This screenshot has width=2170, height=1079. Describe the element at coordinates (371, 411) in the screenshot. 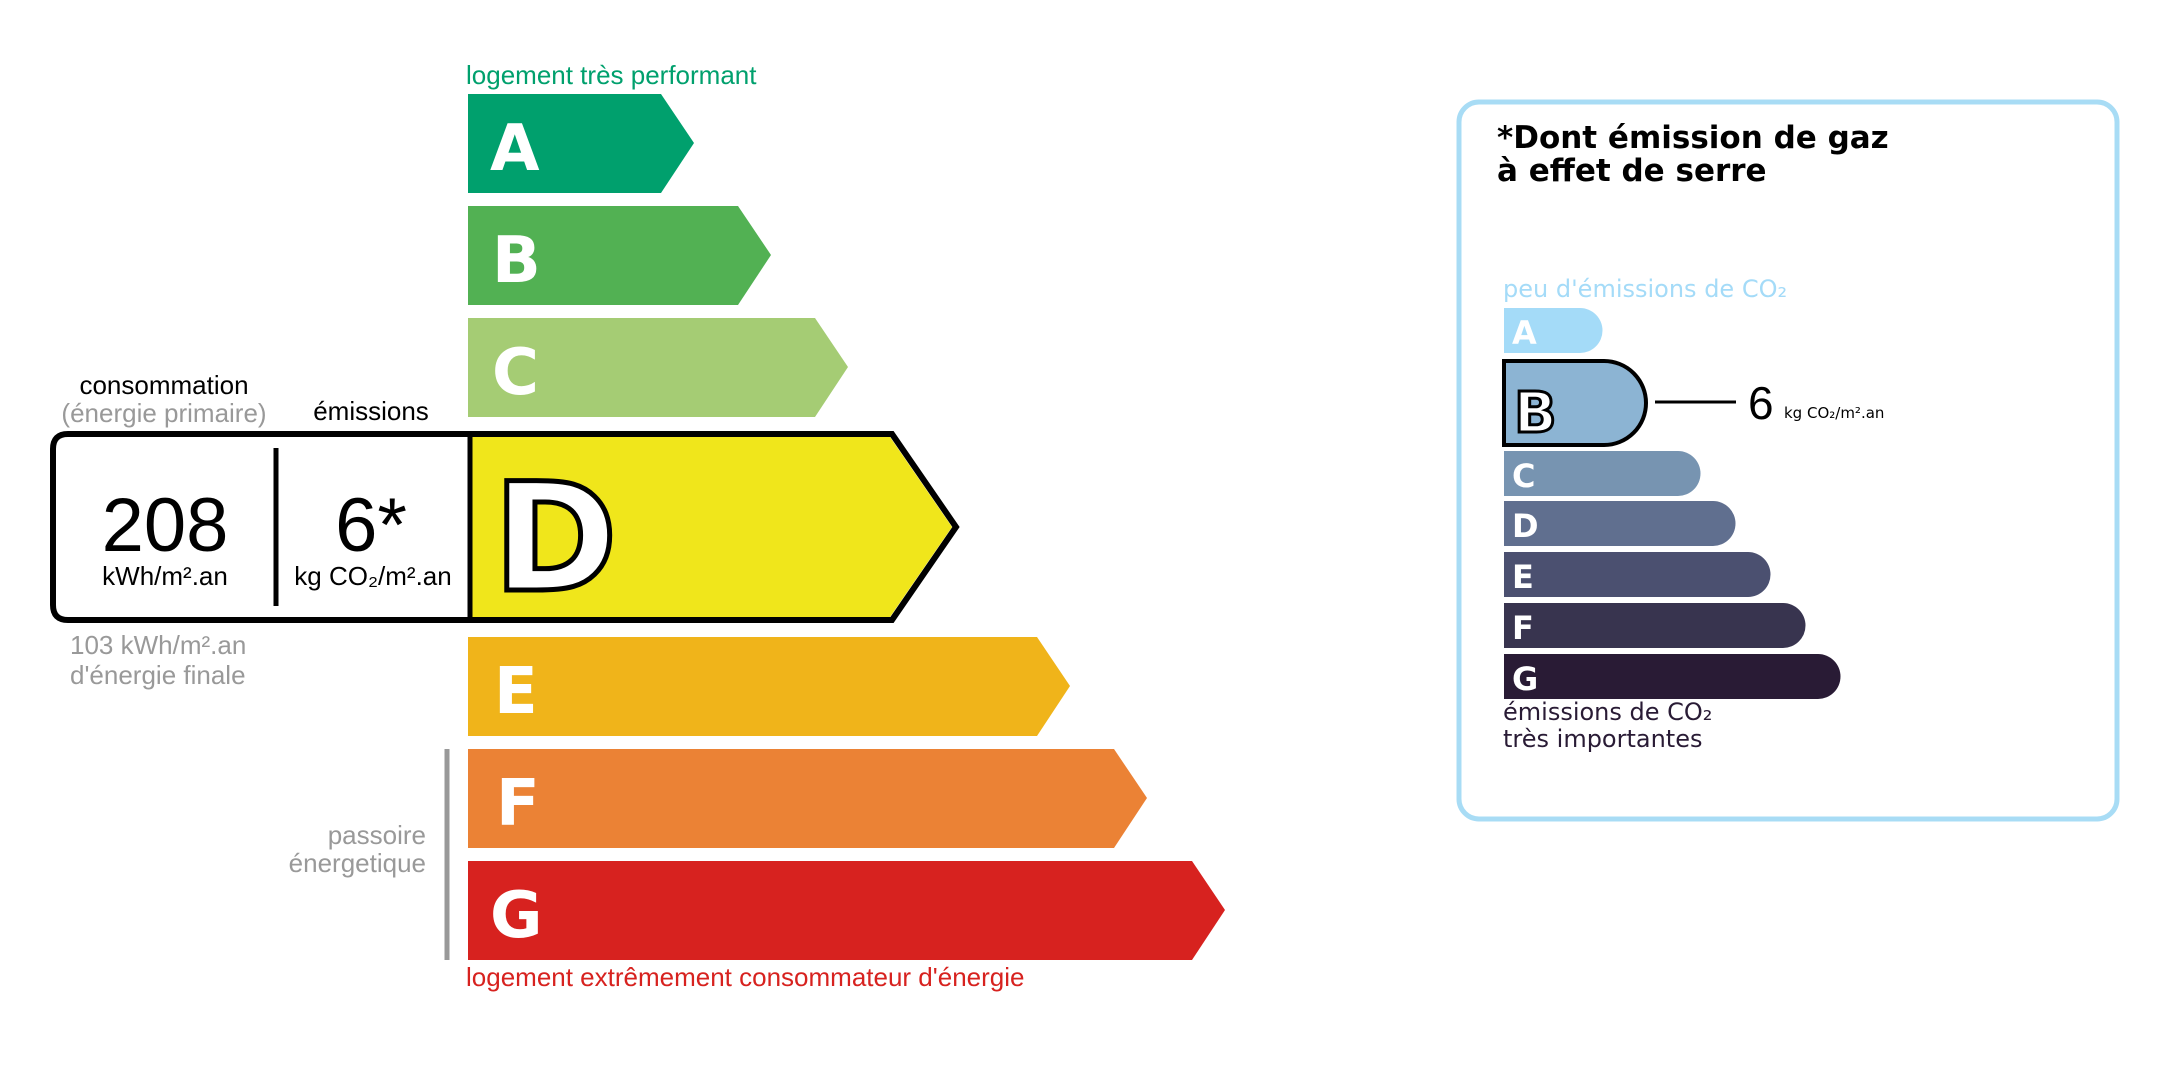

I see `emissions-header: émissions` at that location.